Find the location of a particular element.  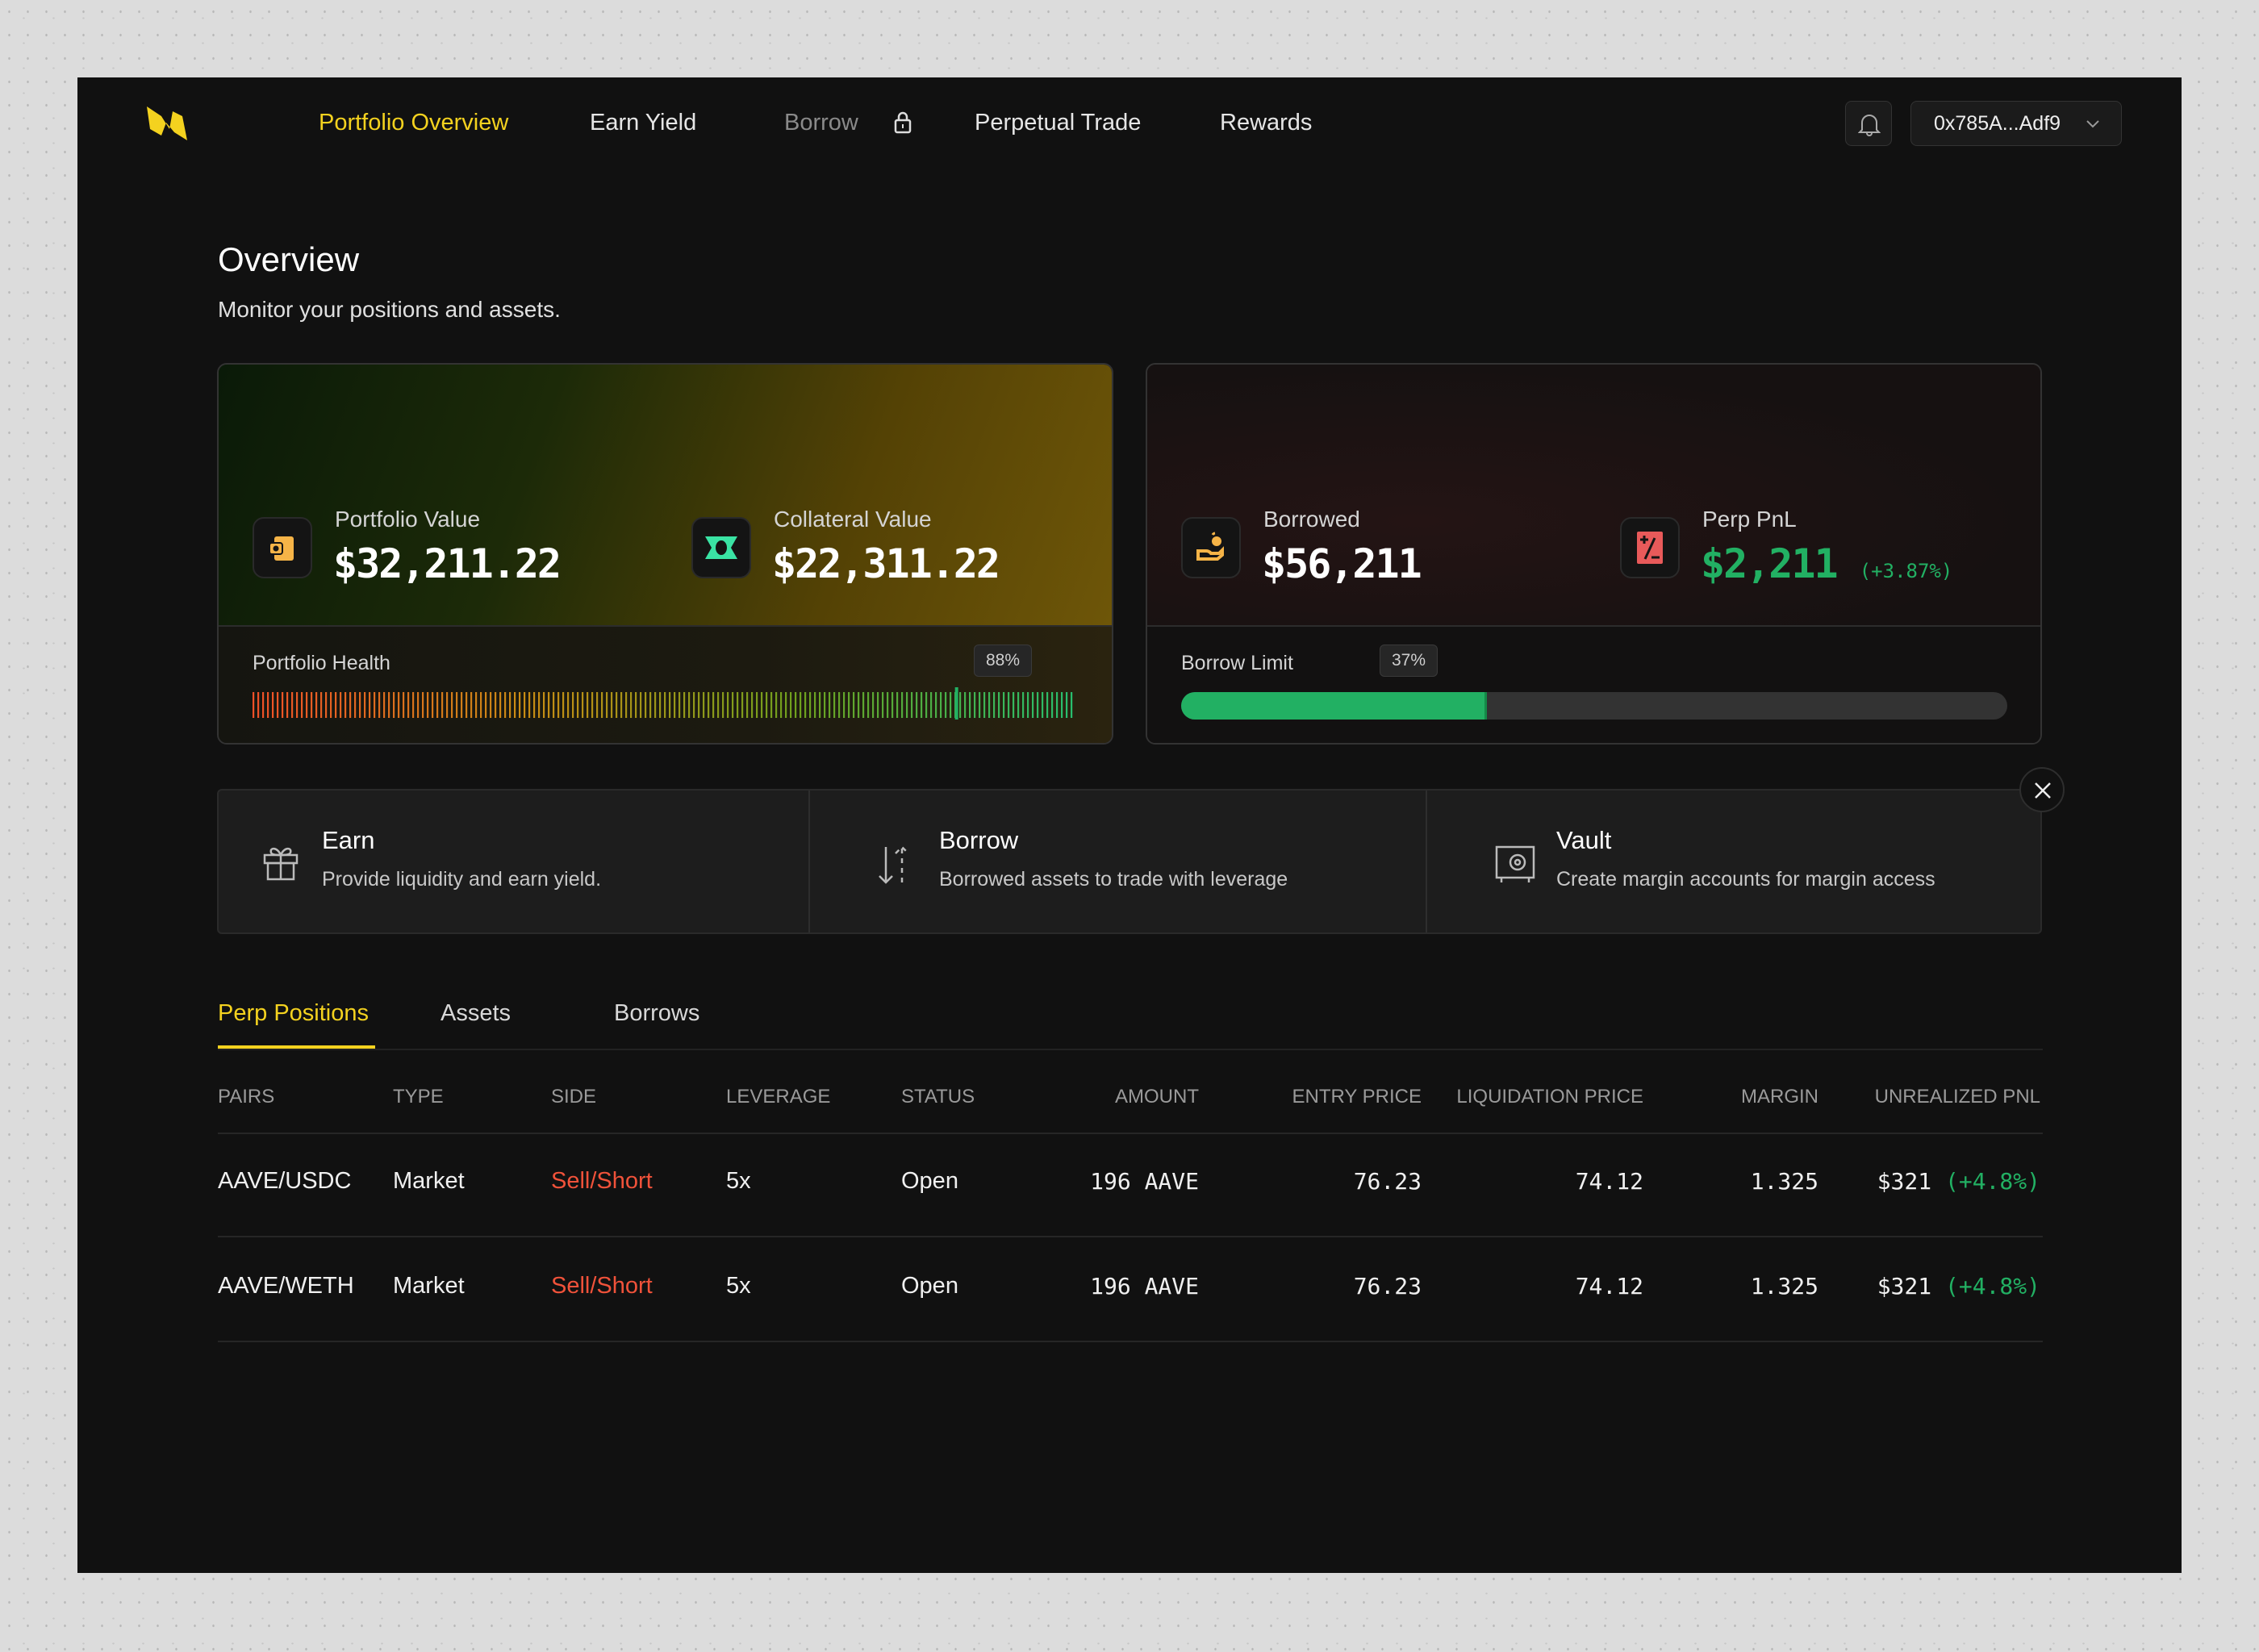

row-divider is located at coordinates (1131, 1236).